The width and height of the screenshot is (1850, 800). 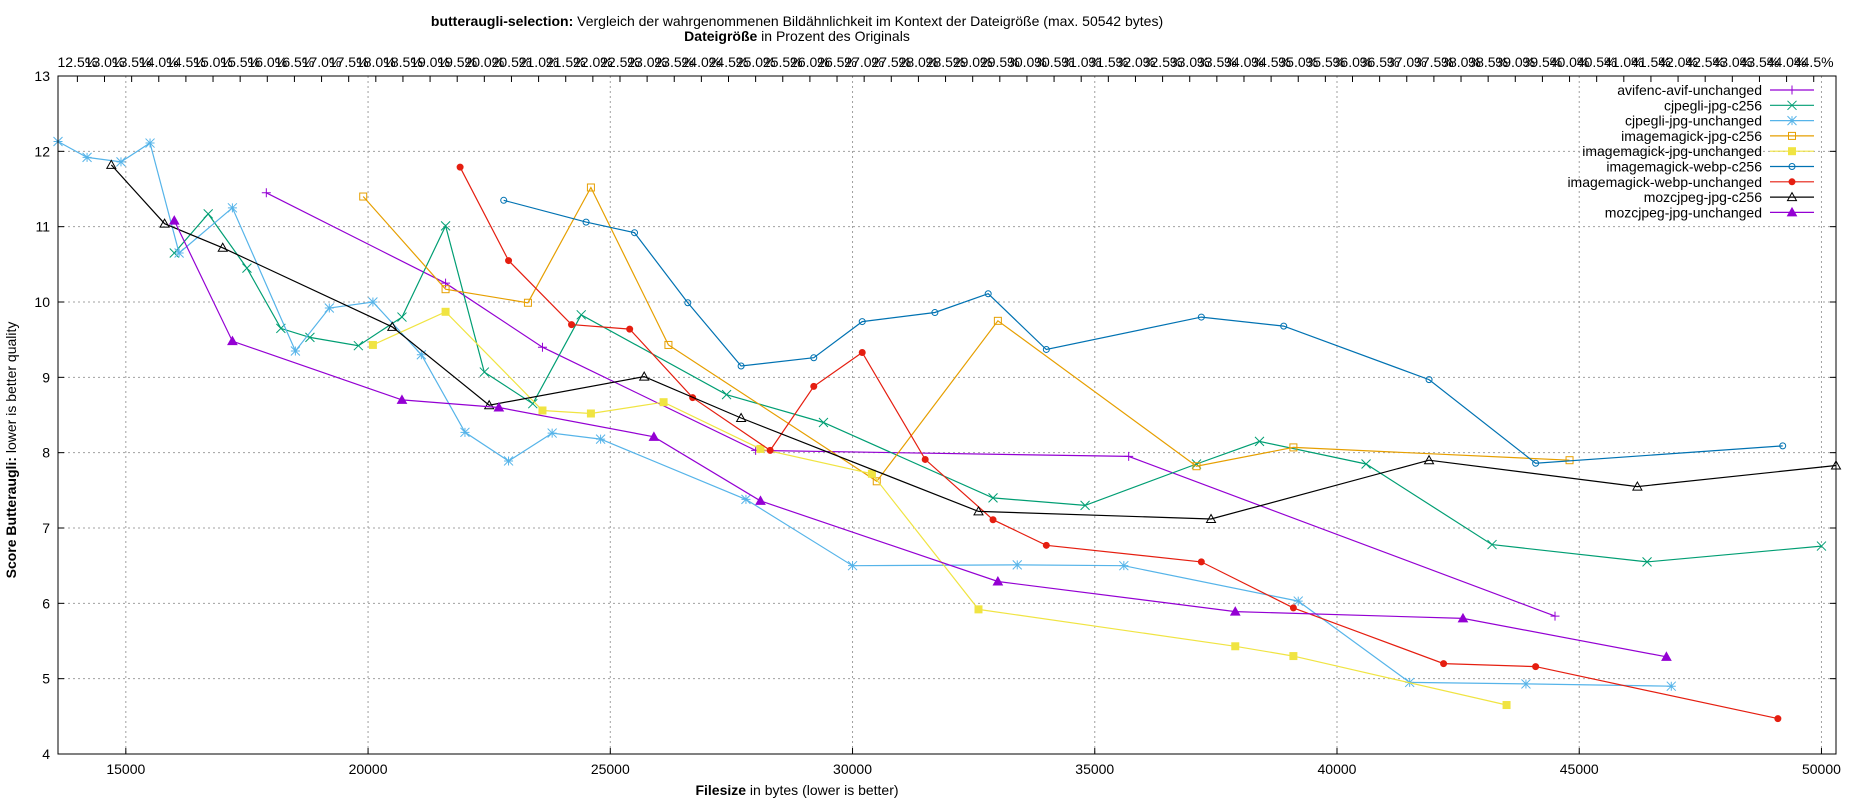 I want to click on top-tick-label: 42.0%, so click(x=1678, y=62).